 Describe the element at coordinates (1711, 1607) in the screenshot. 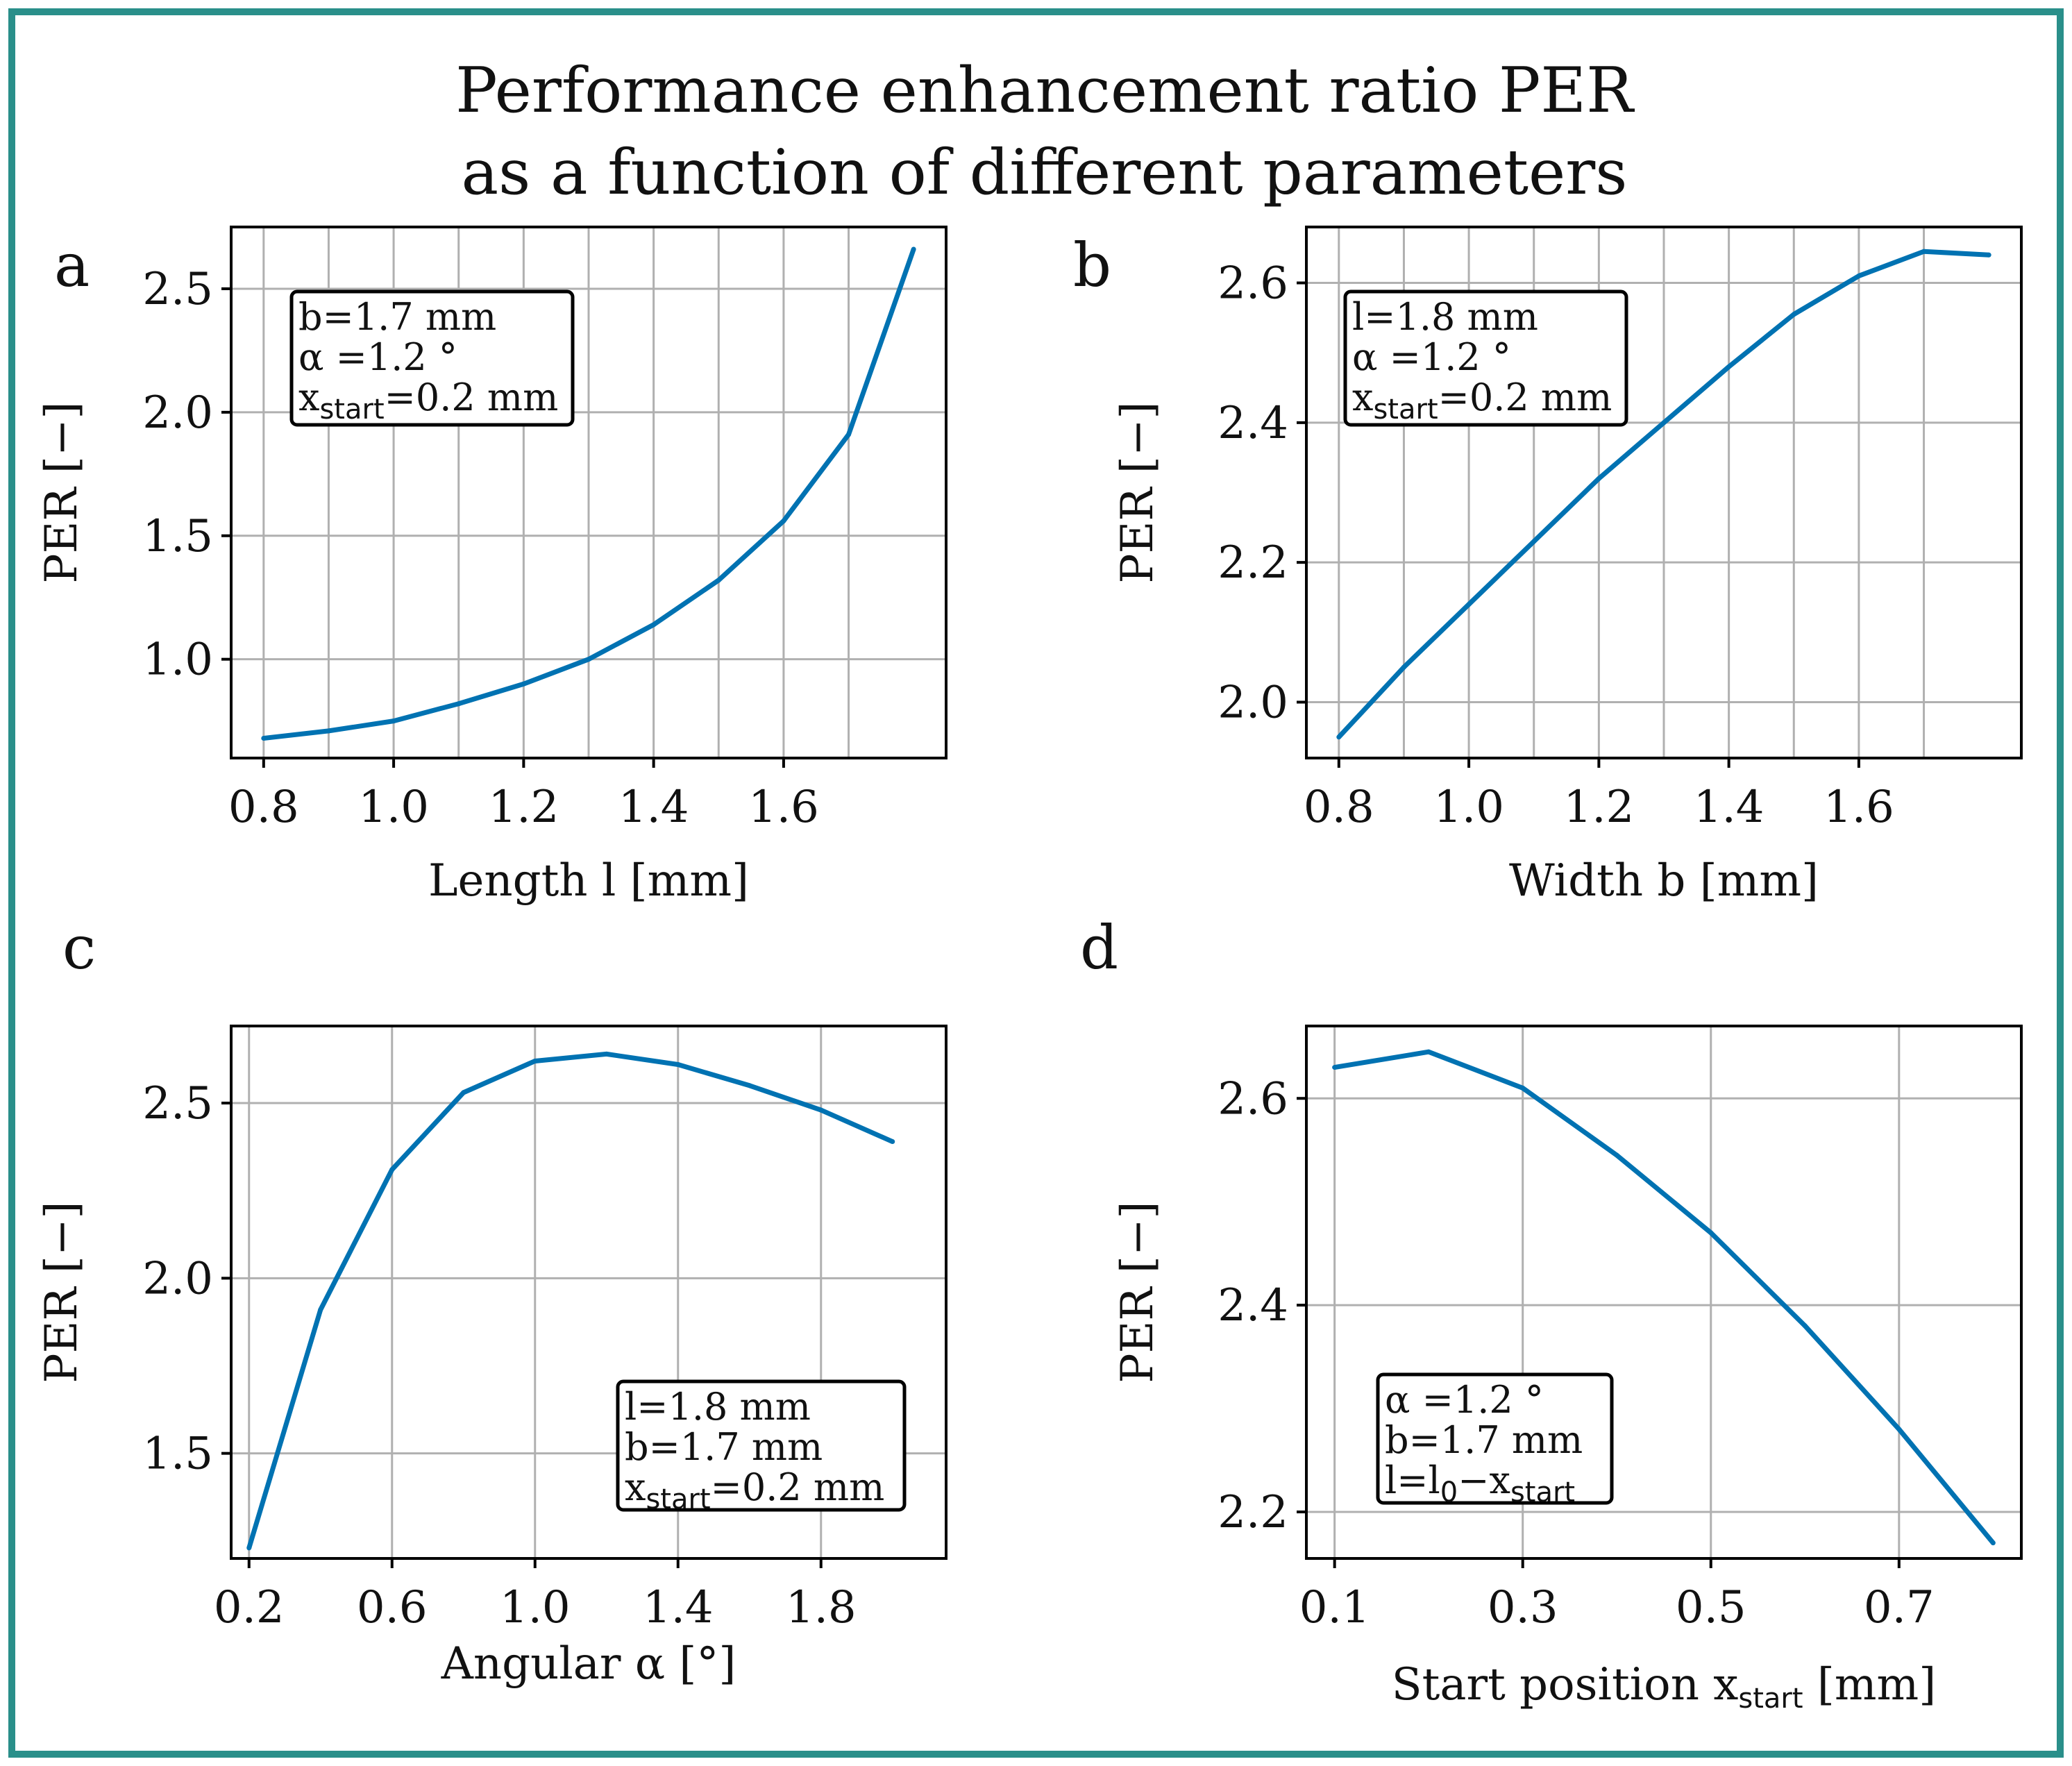

I see `x-tick-label: 0.5` at that location.